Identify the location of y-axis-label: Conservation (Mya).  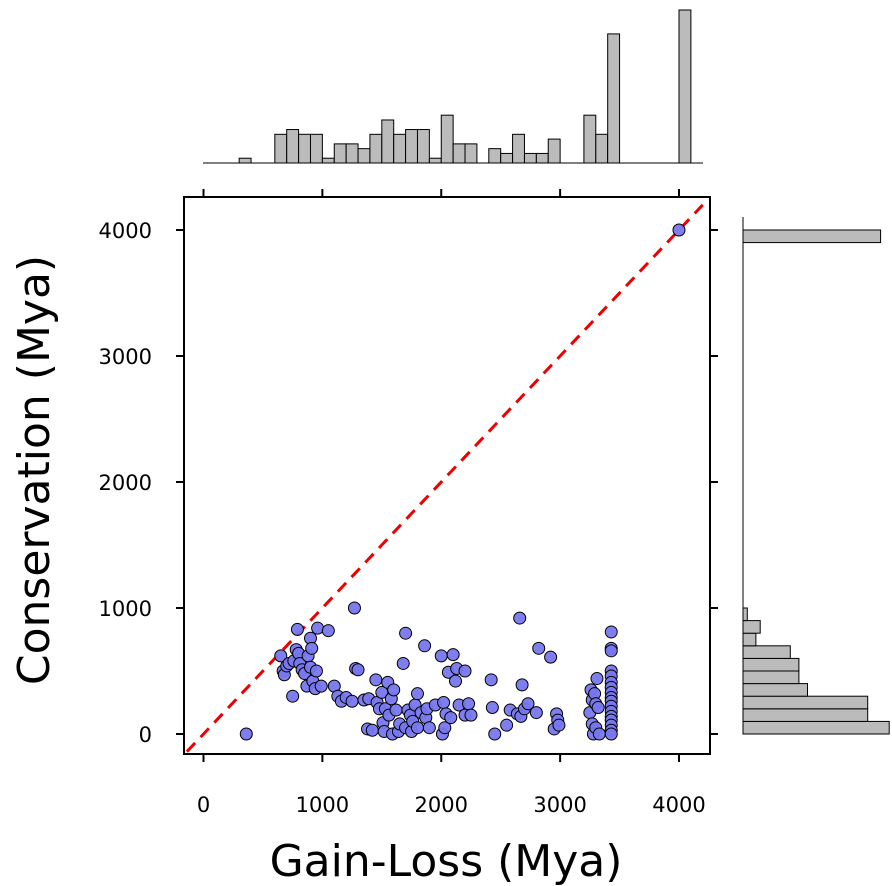
(34, 470).